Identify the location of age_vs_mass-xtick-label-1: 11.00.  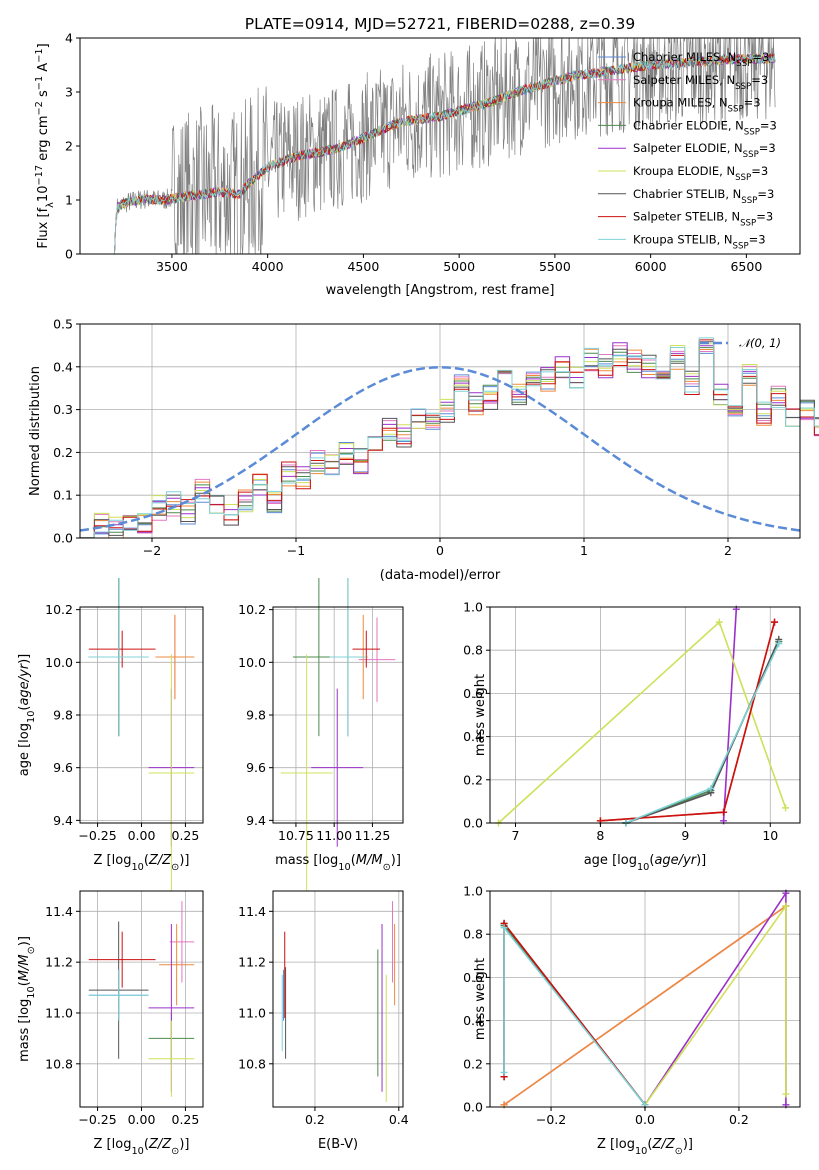
(334, 835).